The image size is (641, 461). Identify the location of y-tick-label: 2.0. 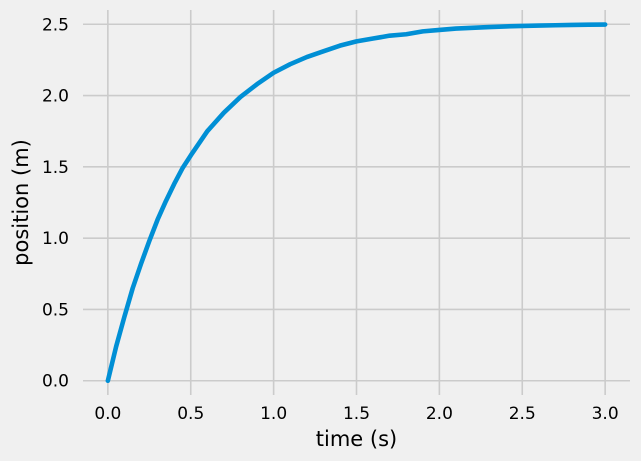
(55, 97).